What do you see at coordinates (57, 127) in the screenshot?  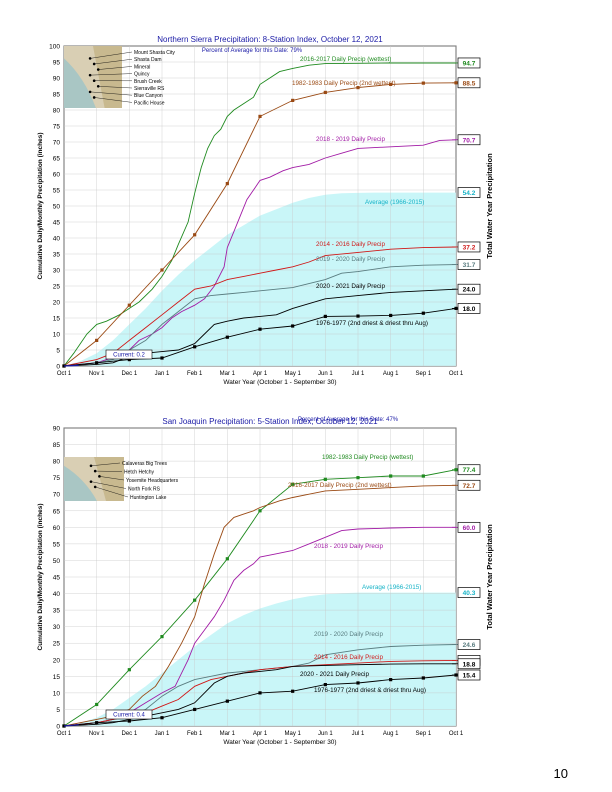 I see `y-tick-label: 75` at bounding box center [57, 127].